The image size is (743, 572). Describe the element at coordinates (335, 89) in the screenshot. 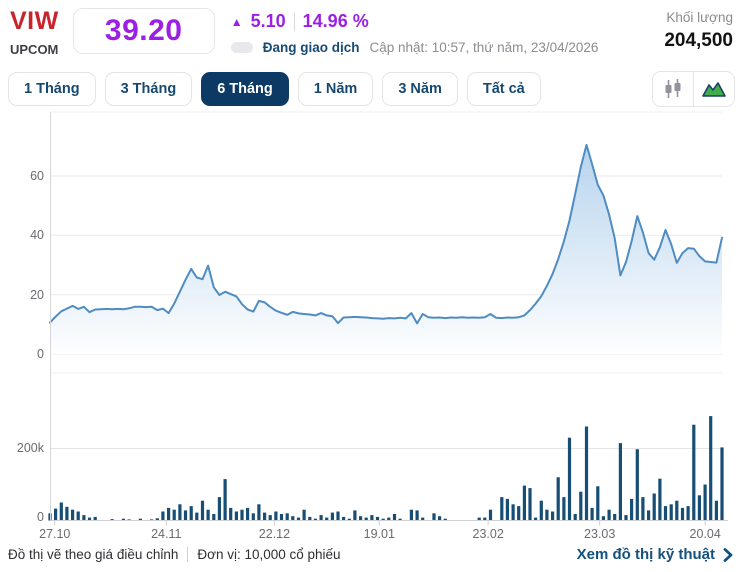

I see `range-tab-4: 1 Năm` at that location.